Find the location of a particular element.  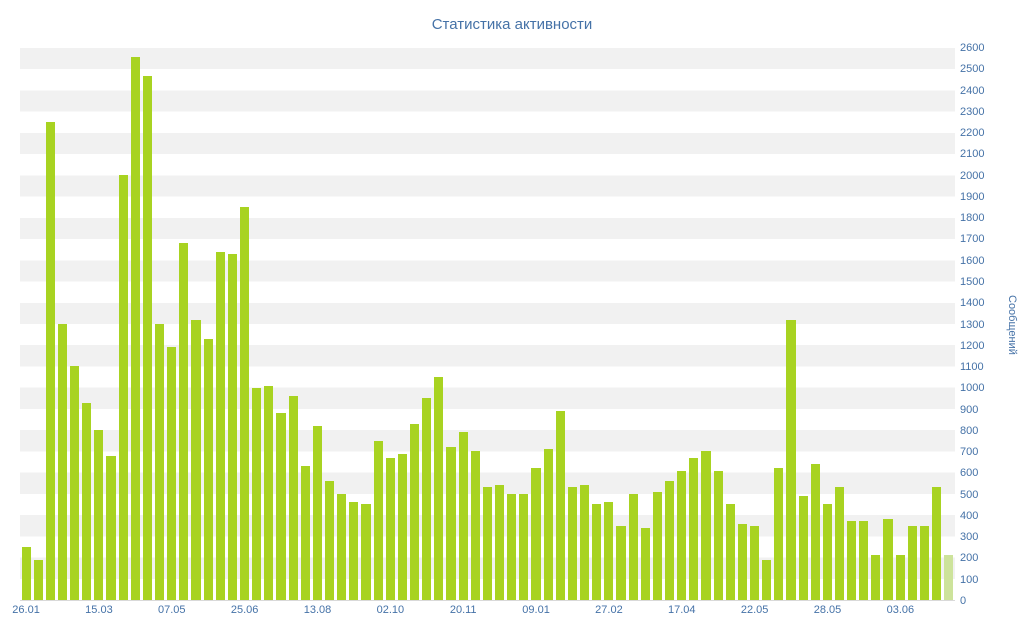

x-axis-tick-label: 02.10 is located at coordinates (390, 610).